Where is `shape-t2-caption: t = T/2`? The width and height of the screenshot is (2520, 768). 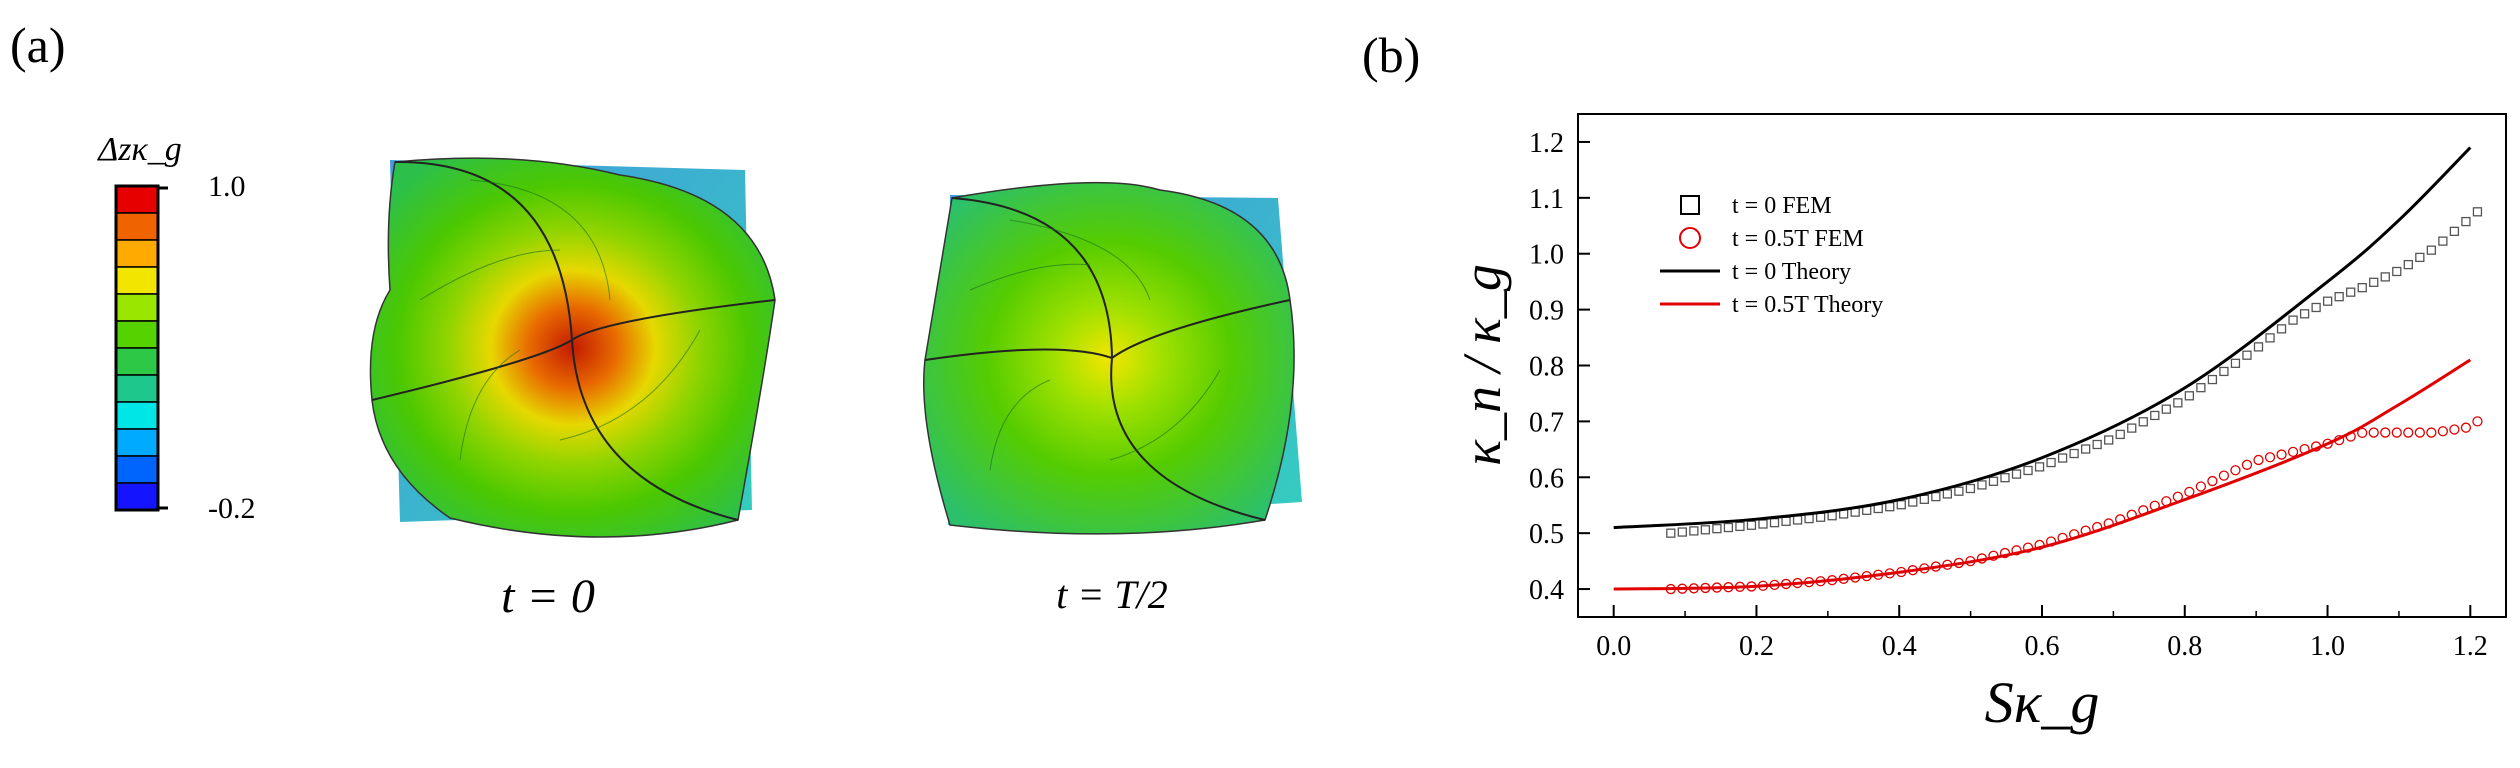 shape-t2-caption: t = T/2 is located at coordinates (1111, 594).